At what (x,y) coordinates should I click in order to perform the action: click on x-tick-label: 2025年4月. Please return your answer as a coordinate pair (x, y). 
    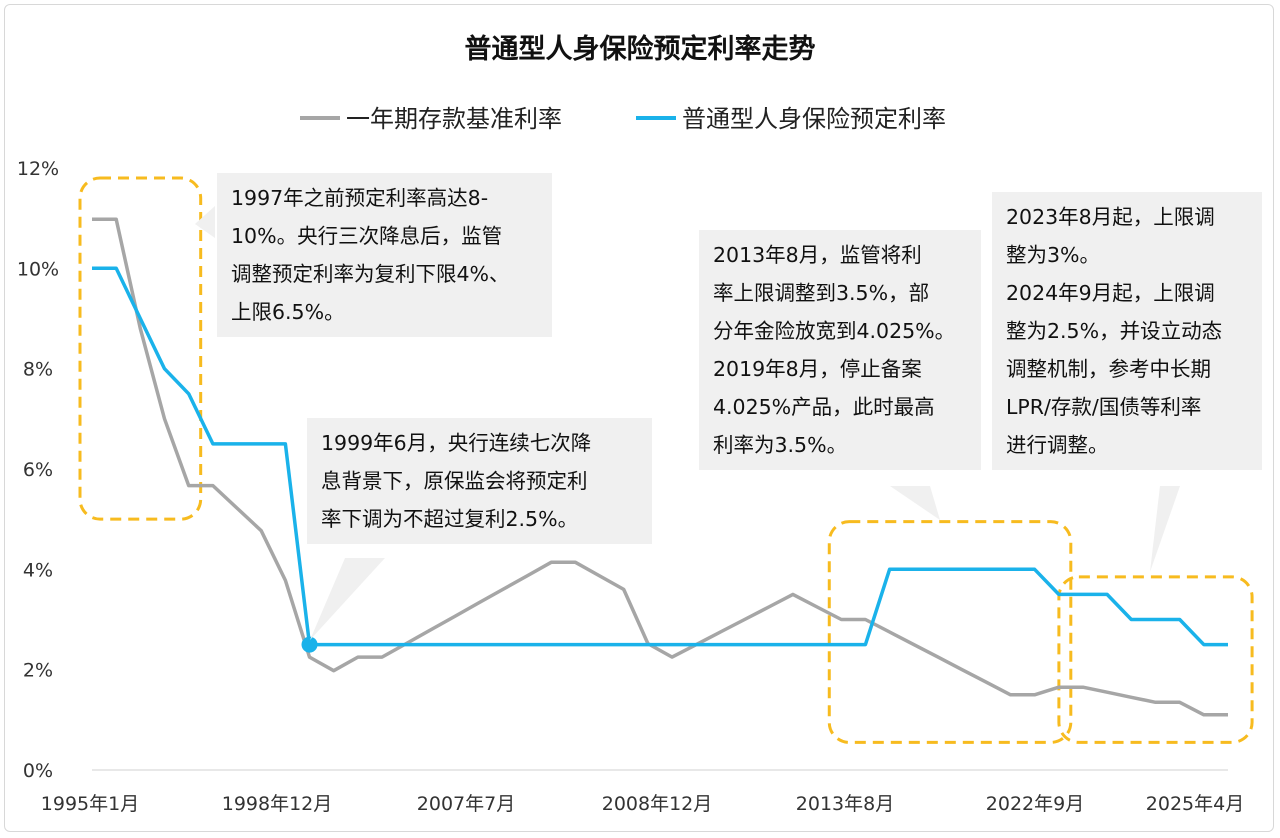
    Looking at the image, I should click on (1195, 804).